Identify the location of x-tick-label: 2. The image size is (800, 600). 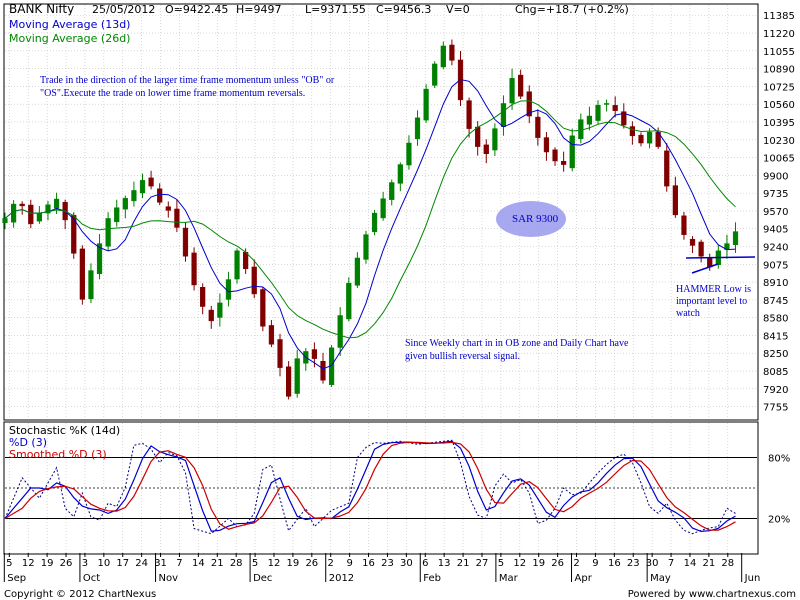
(576, 563).